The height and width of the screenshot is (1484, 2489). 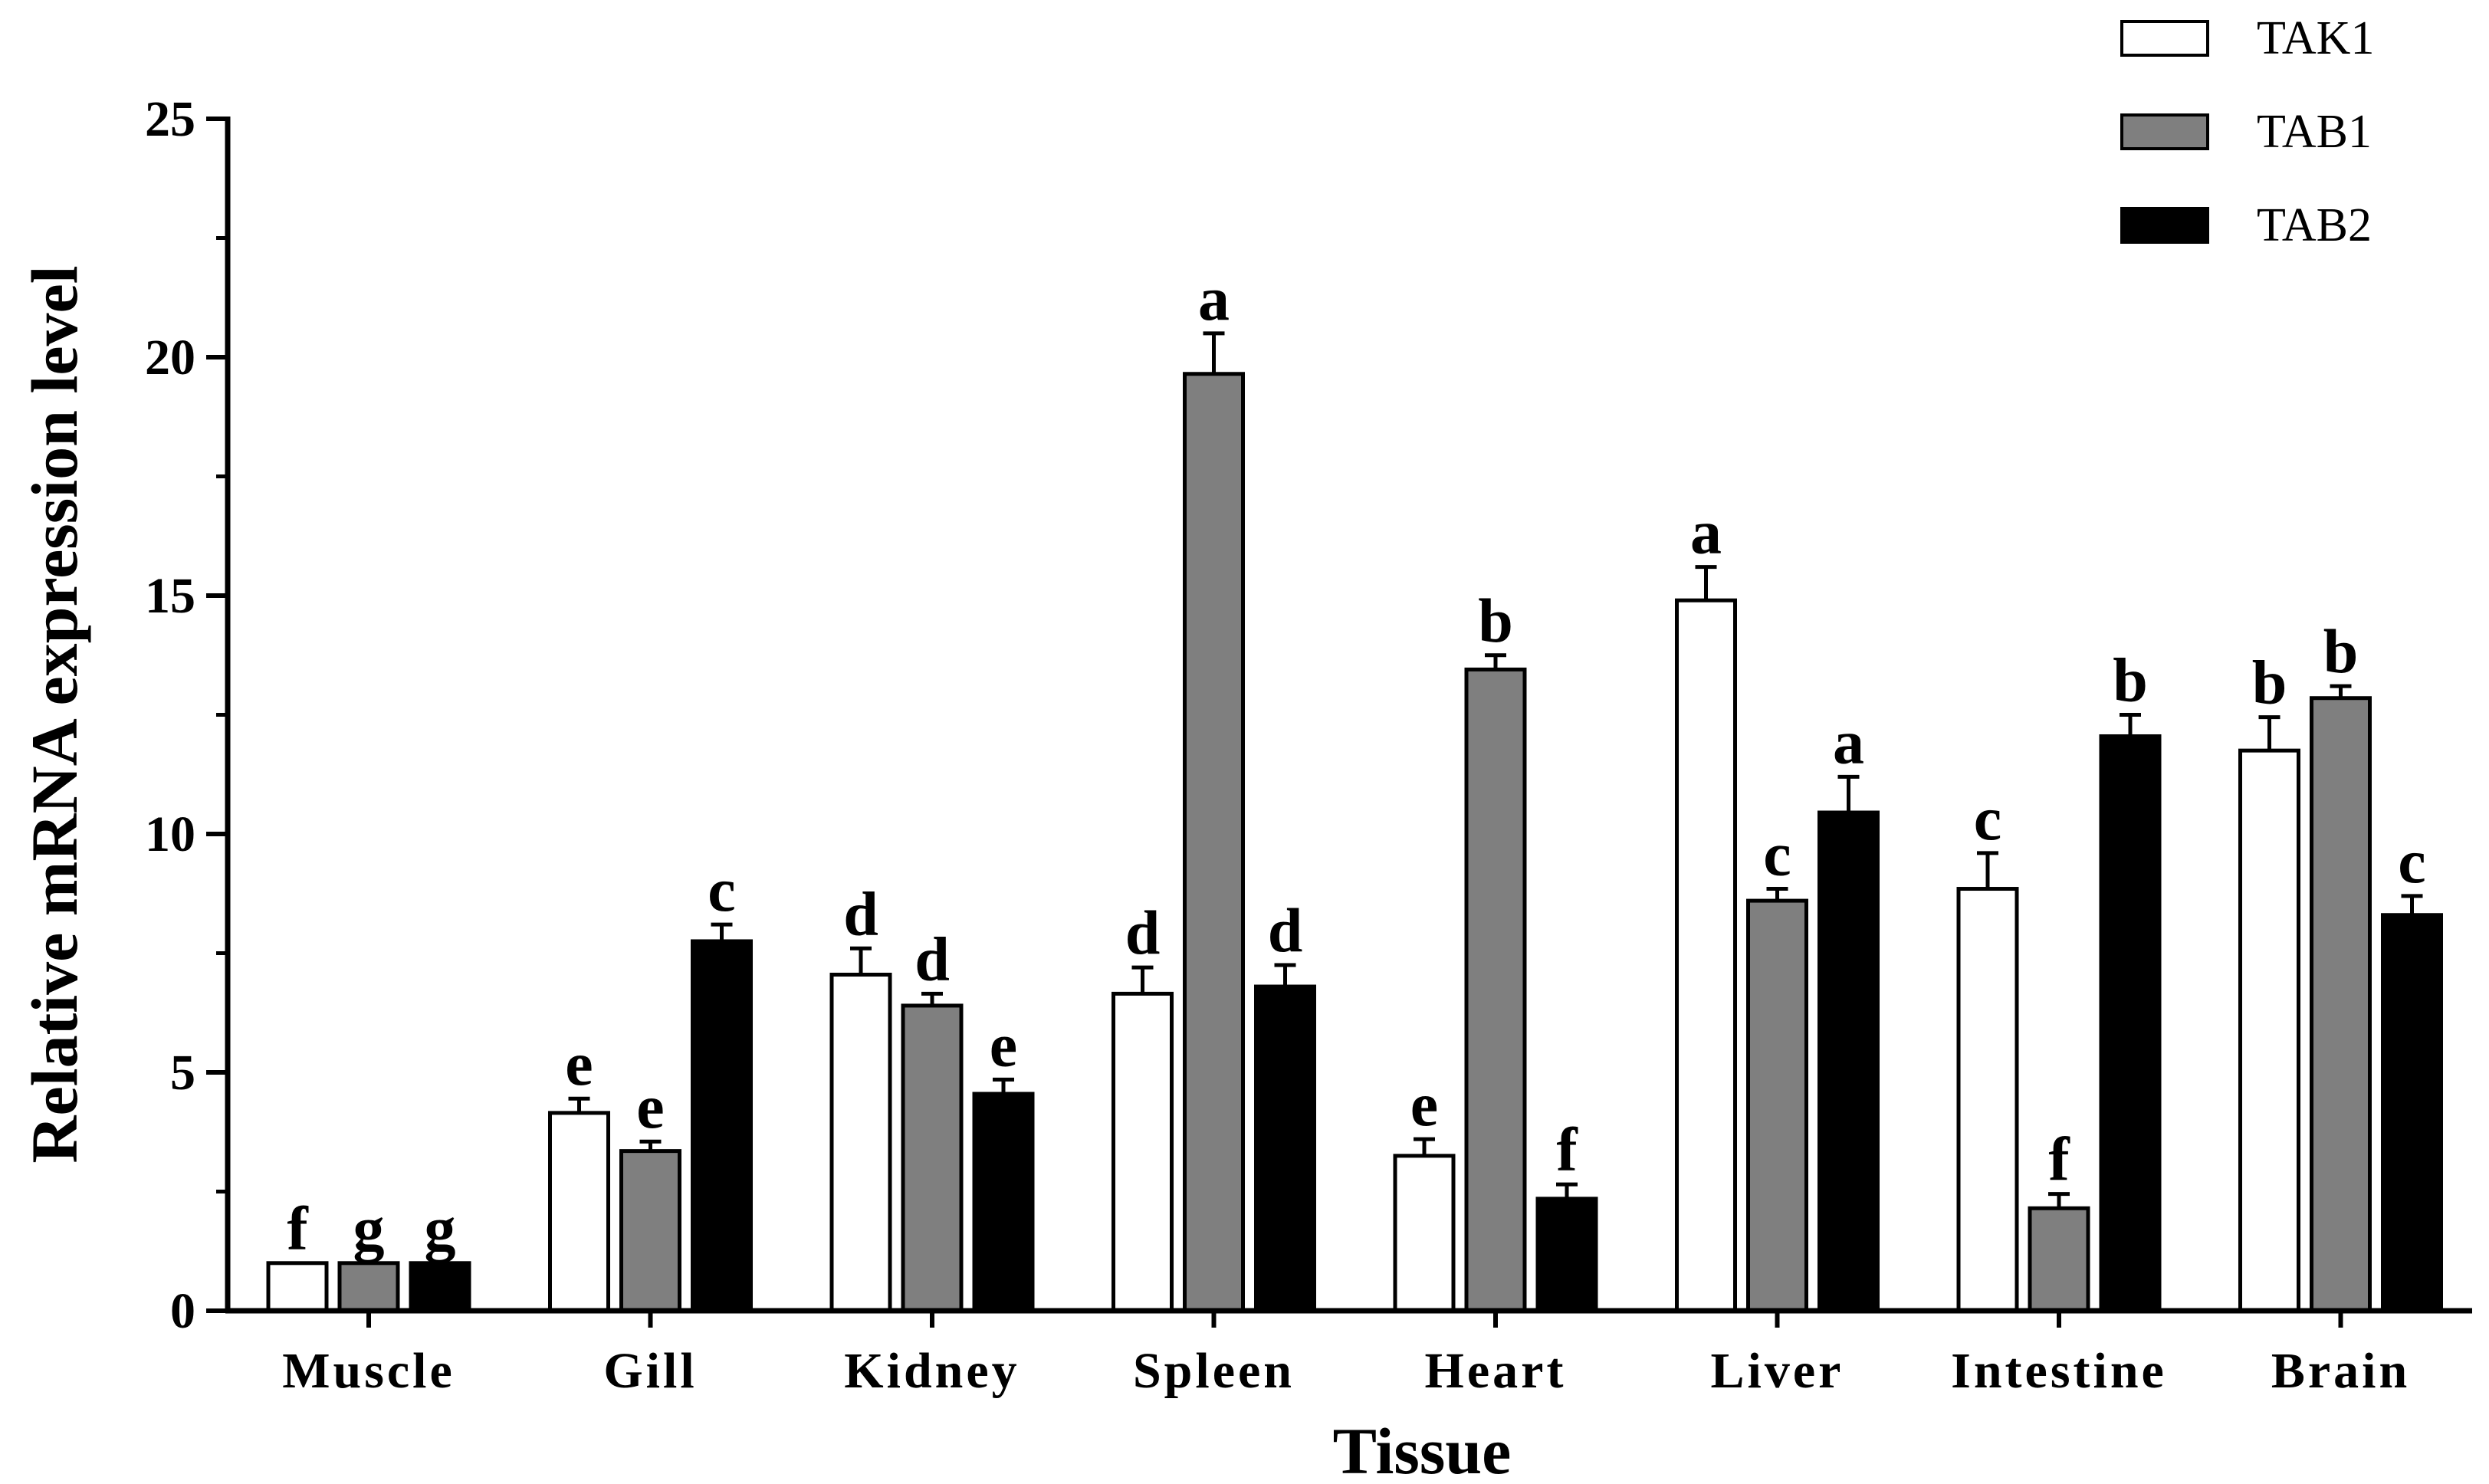 I want to click on x-tick-label: Spleen, so click(x=1214, y=1371).